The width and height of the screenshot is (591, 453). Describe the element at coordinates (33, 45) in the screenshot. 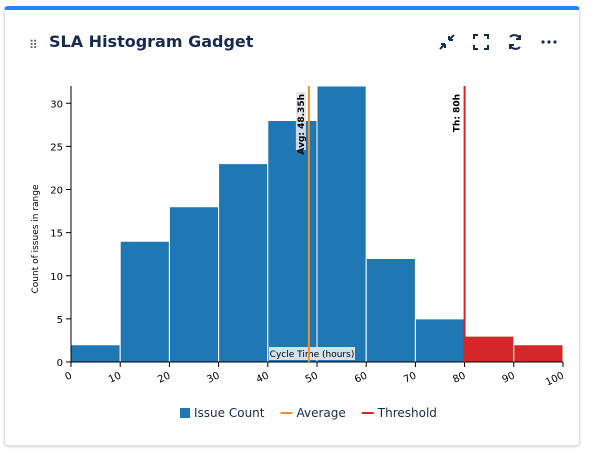

I see `drag-handle-icon: ⠿` at that location.